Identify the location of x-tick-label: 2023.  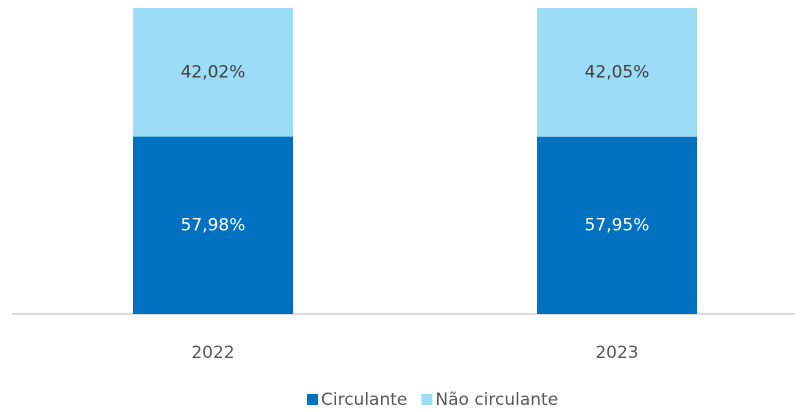
(616, 353).